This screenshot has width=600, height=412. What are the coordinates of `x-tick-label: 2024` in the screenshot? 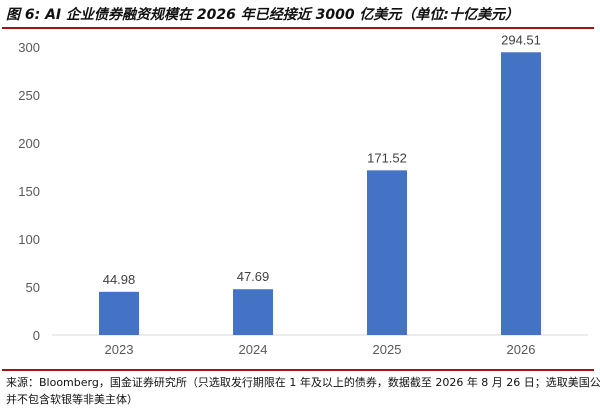 It's located at (253, 349).